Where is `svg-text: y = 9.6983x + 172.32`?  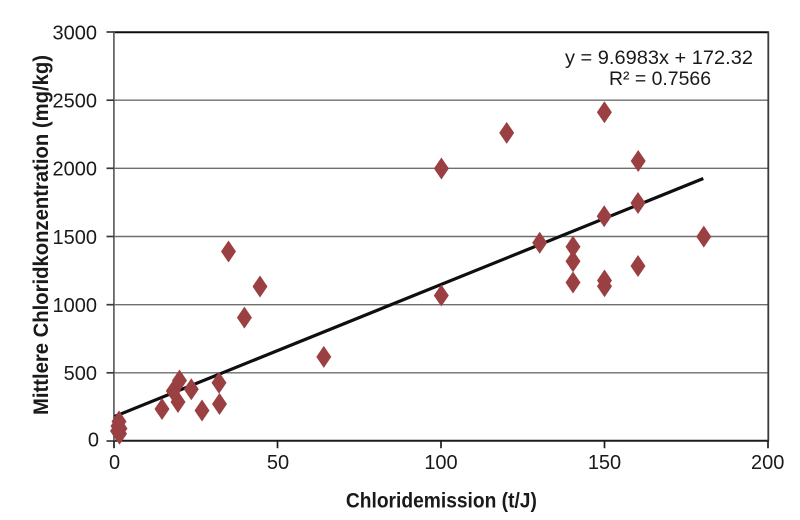 svg-text: y = 9.6983x + 172.32 is located at coordinates (659, 58).